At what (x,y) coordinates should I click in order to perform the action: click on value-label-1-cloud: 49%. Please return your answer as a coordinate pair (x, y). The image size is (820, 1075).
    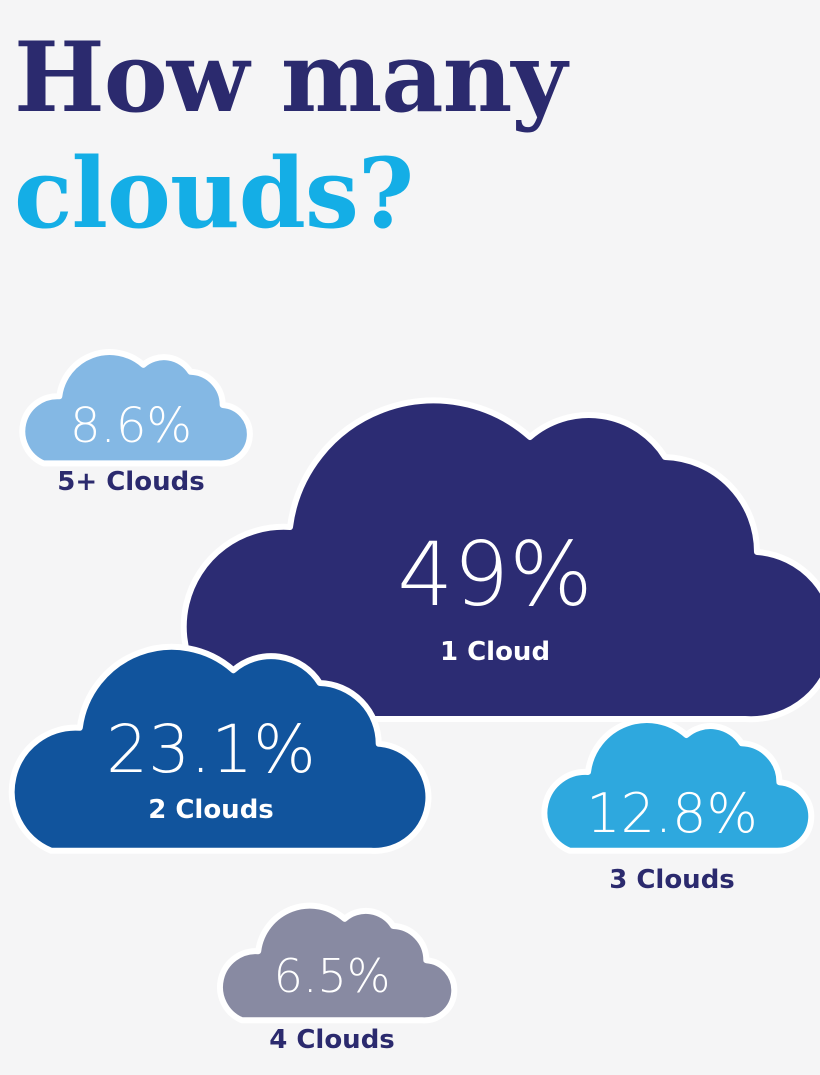
    Looking at the image, I should click on (495, 574).